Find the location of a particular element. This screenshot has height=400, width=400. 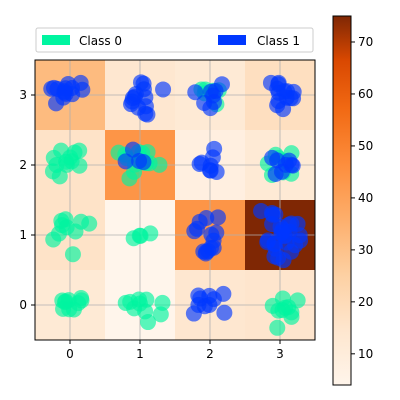

colorbar-tick-label: 20 is located at coordinates (365, 302).